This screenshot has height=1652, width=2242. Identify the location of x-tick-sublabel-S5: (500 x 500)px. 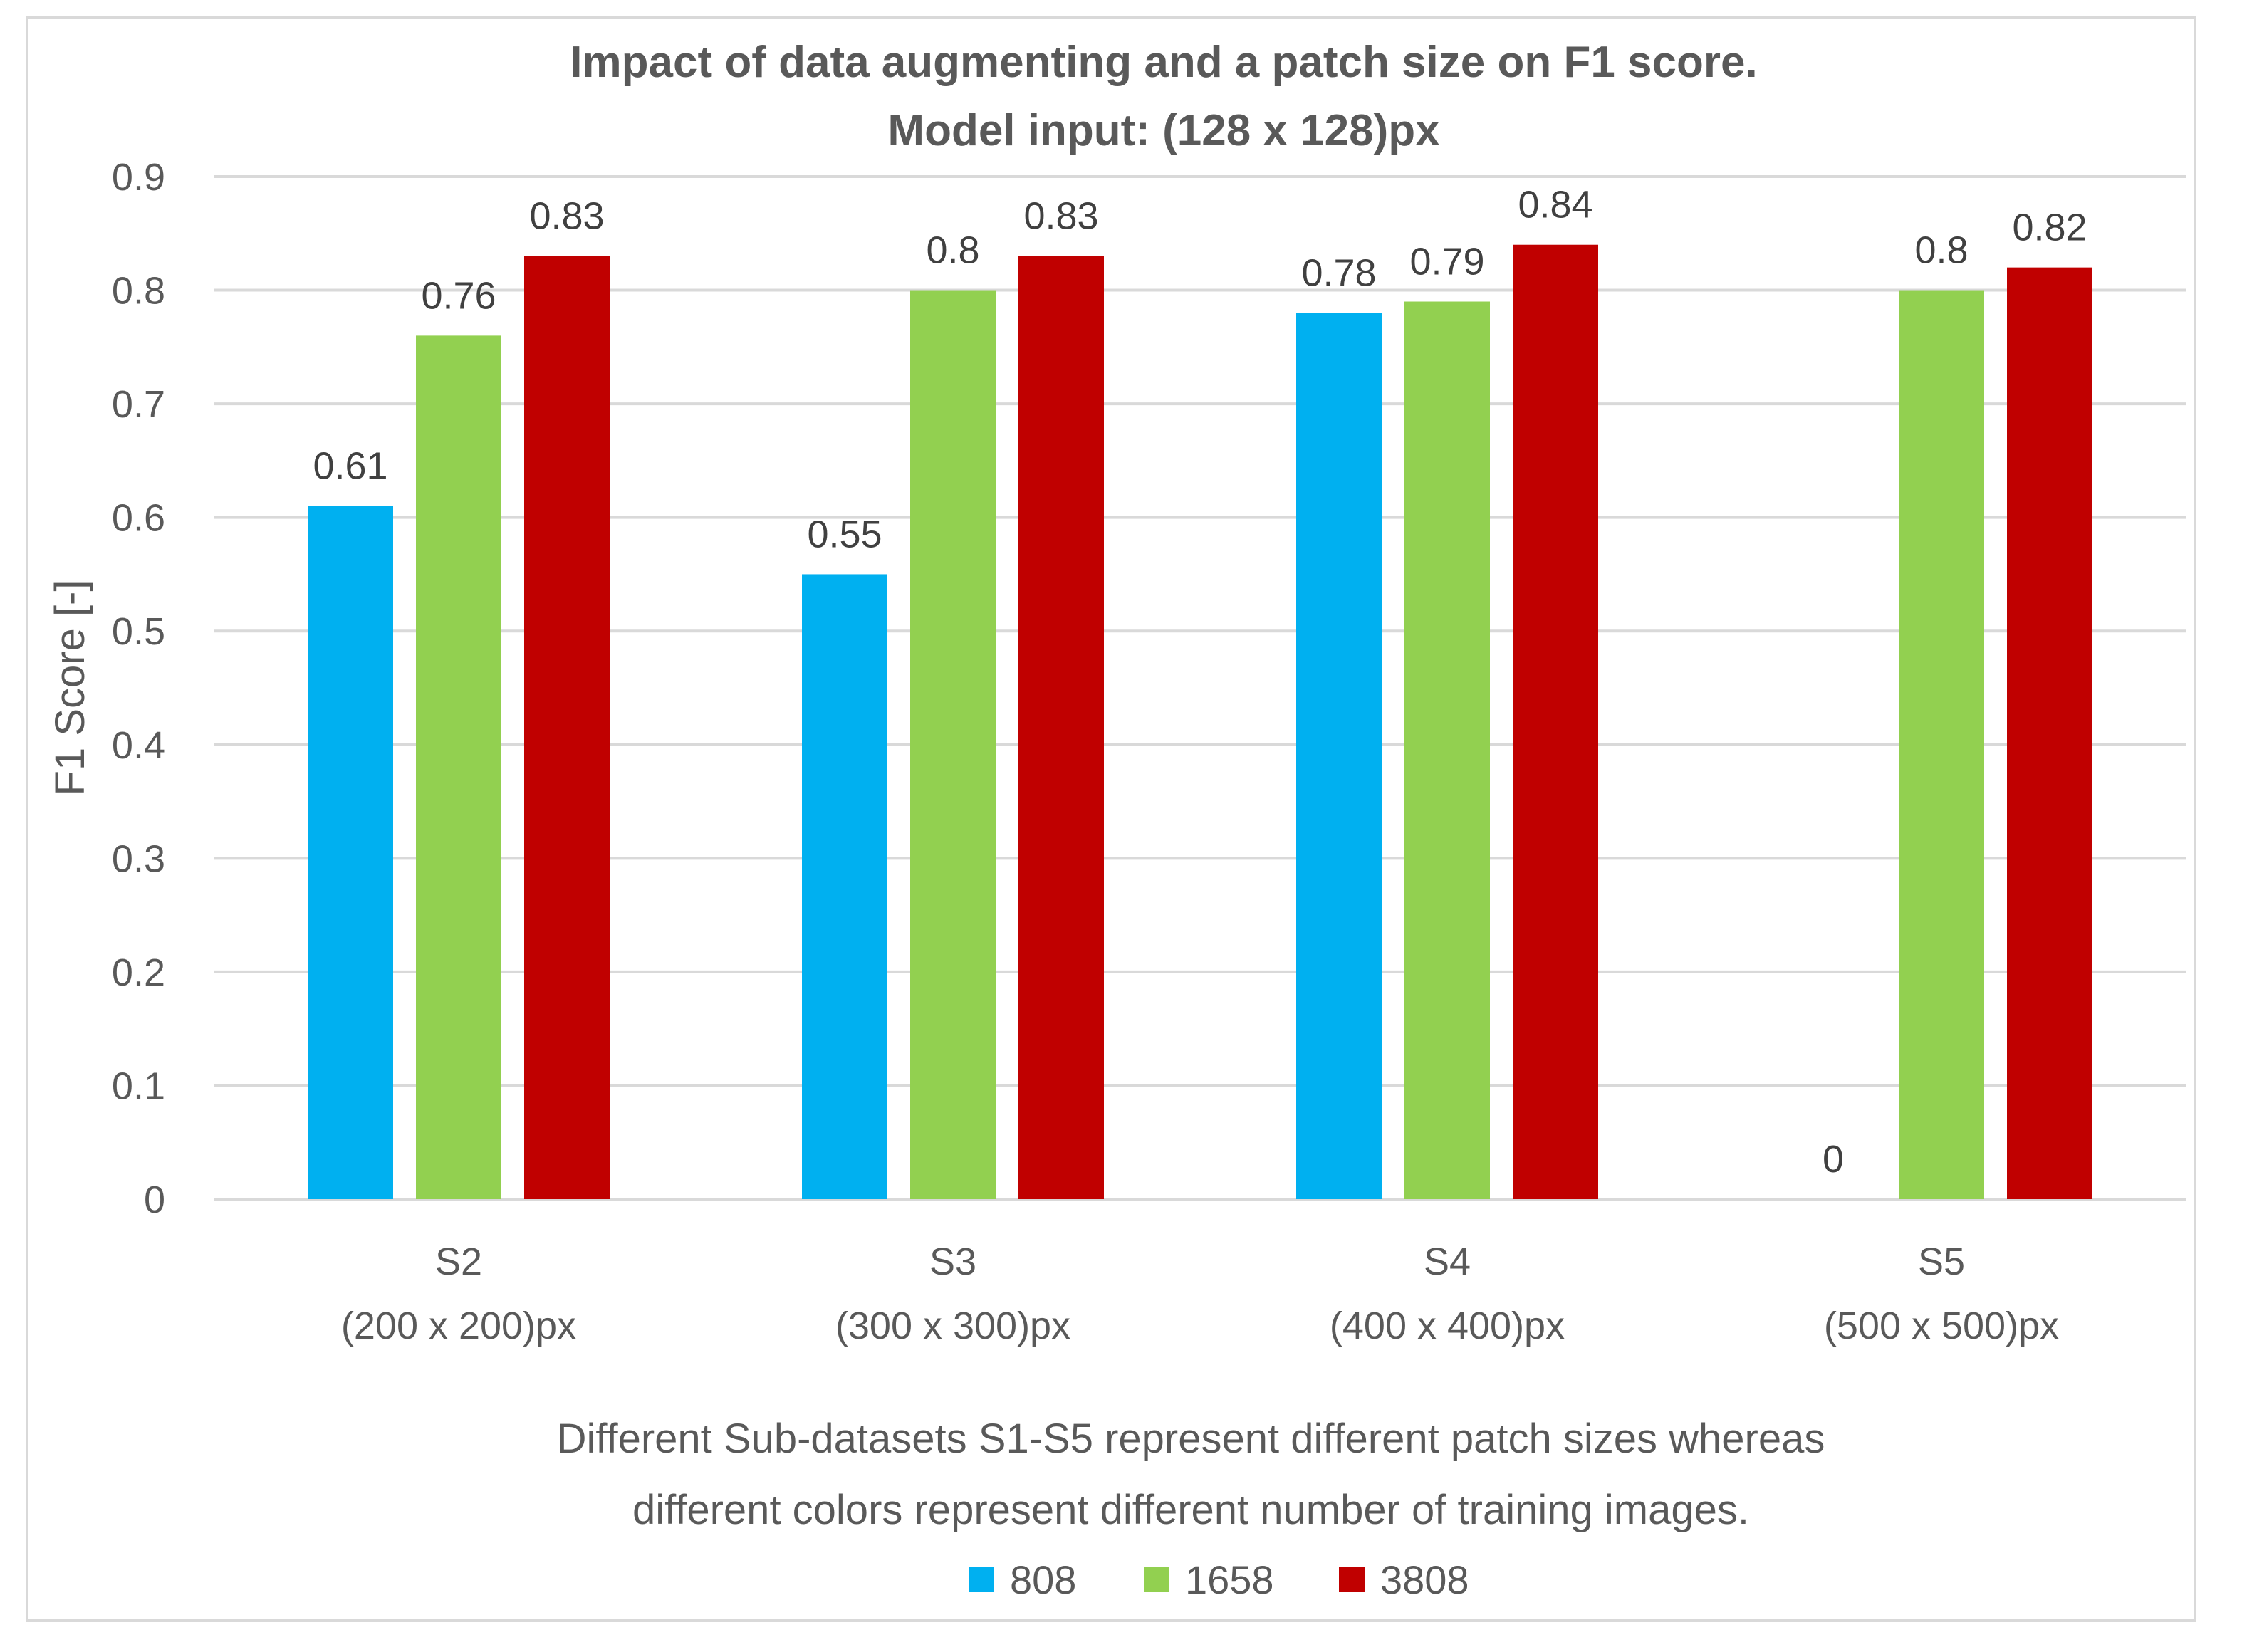
(1941, 1326).